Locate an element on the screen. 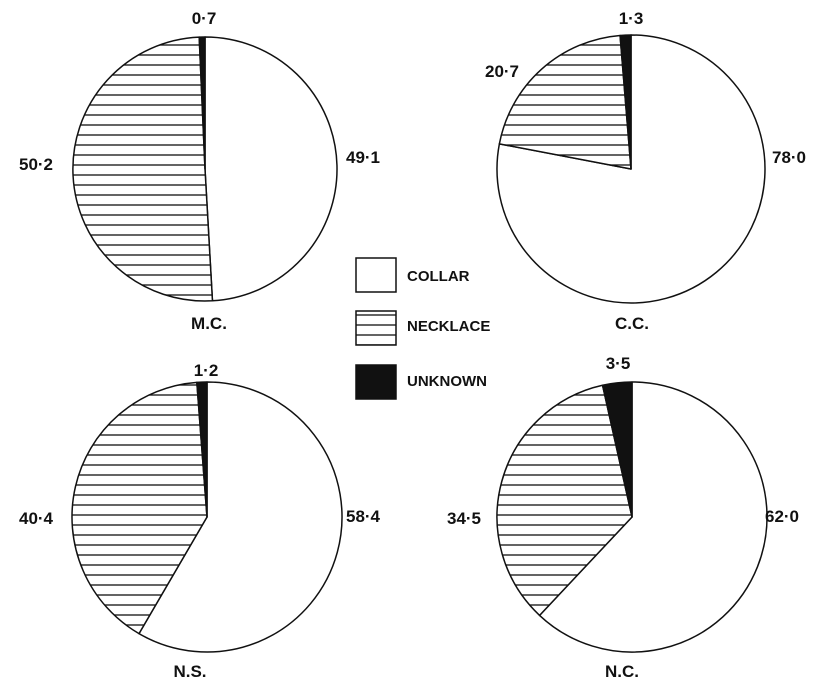 This screenshot has width=822, height=684. pie-mc-label-collar: 49·1 is located at coordinates (363, 157).